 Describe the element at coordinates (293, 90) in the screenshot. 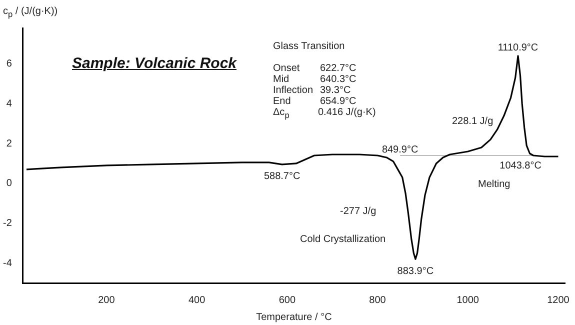

I see `annotation: Inflection` at that location.